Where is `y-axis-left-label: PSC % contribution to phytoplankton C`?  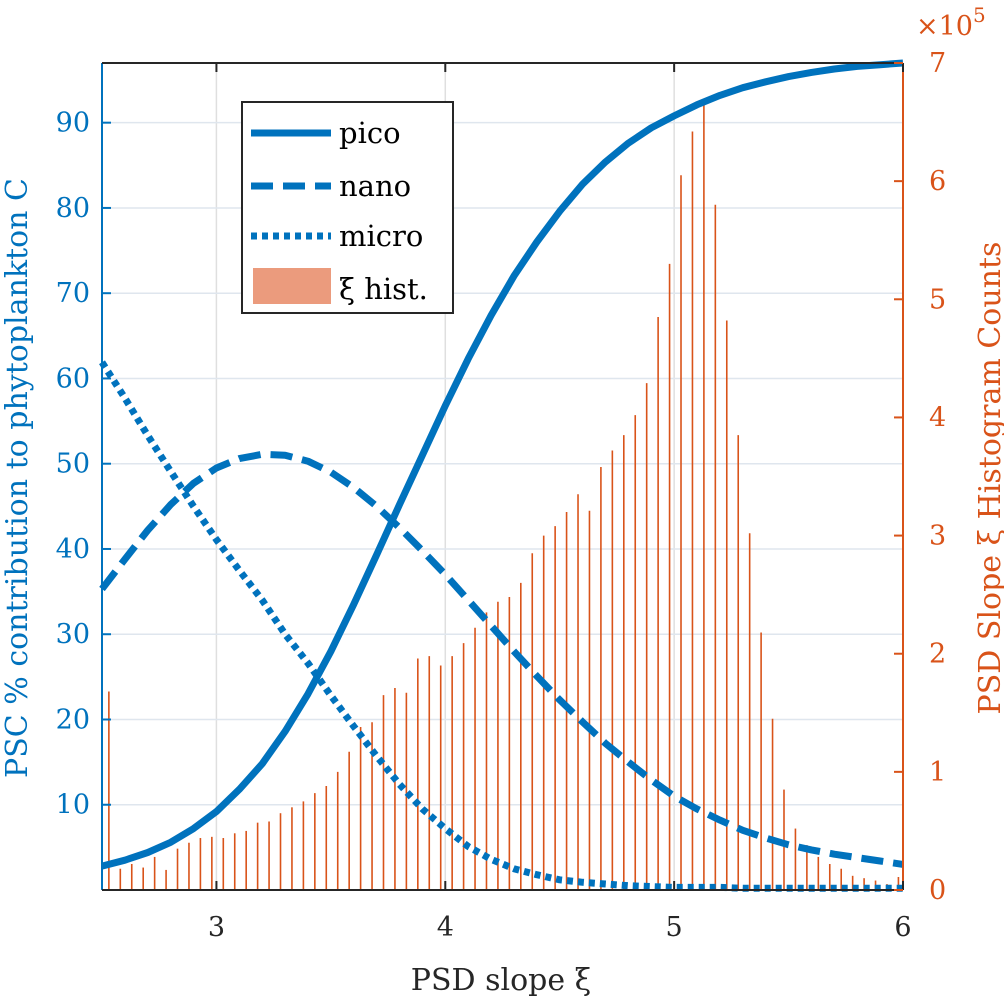
y-axis-left-label: PSC % contribution to phytoplankton C is located at coordinates (17, 478).